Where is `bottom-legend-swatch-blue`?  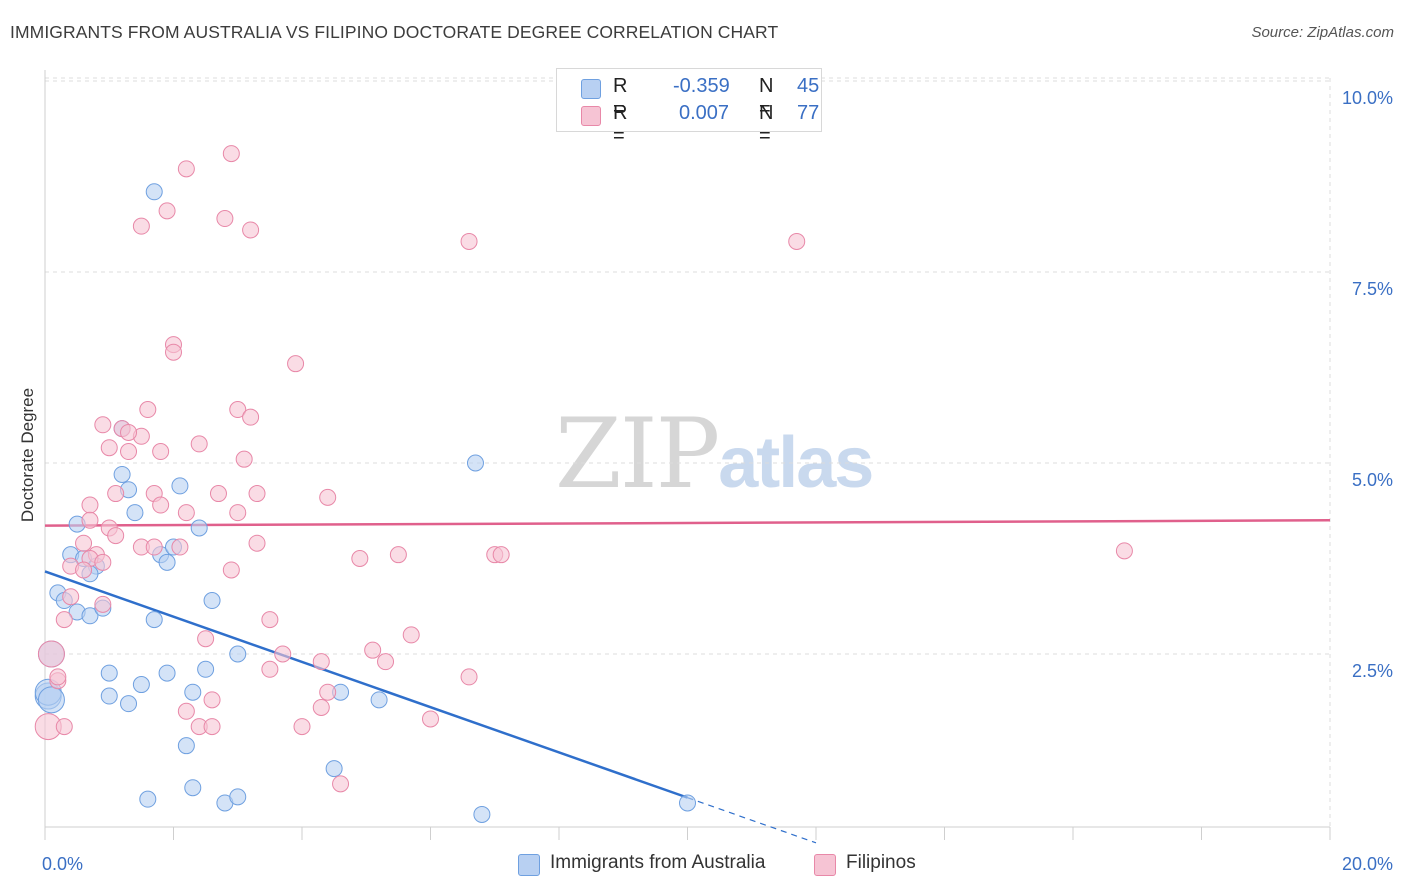
bottom-legend-swatch-blue is located at coordinates (529, 865).